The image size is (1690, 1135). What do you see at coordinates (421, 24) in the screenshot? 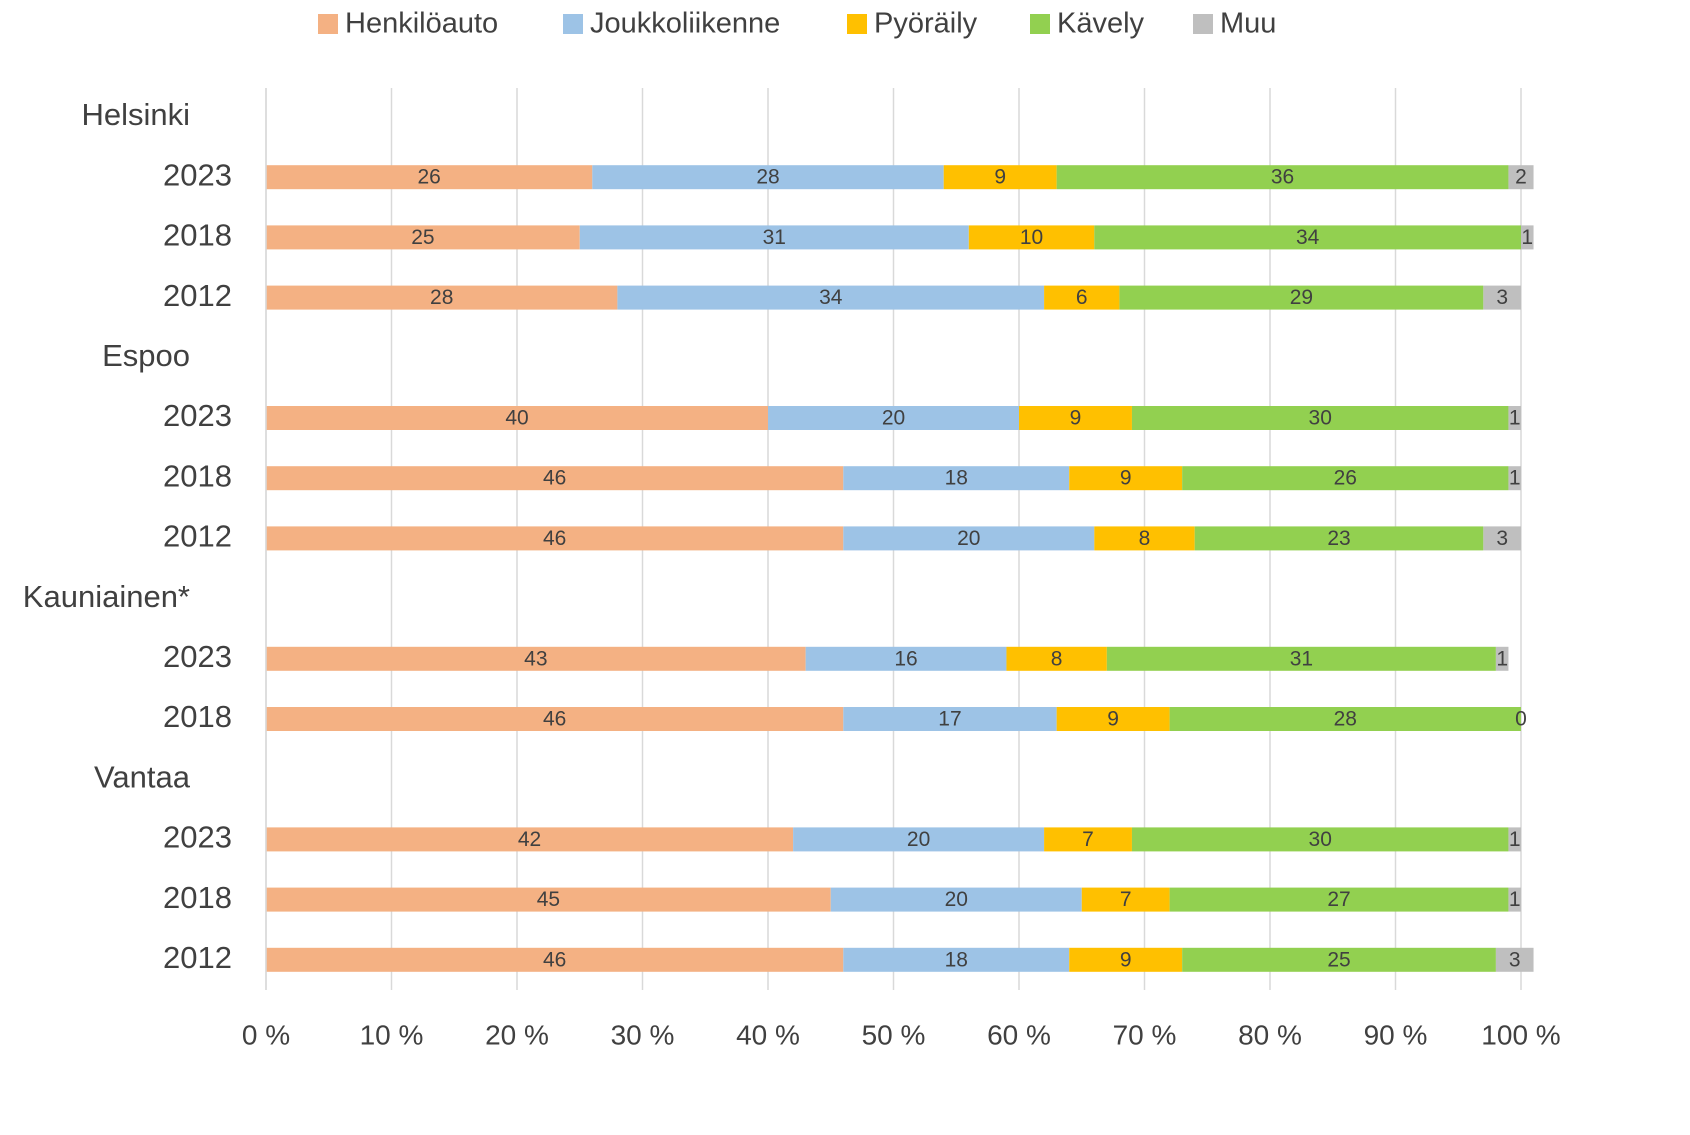
I see `legend-label: Henkilöauto` at bounding box center [421, 24].